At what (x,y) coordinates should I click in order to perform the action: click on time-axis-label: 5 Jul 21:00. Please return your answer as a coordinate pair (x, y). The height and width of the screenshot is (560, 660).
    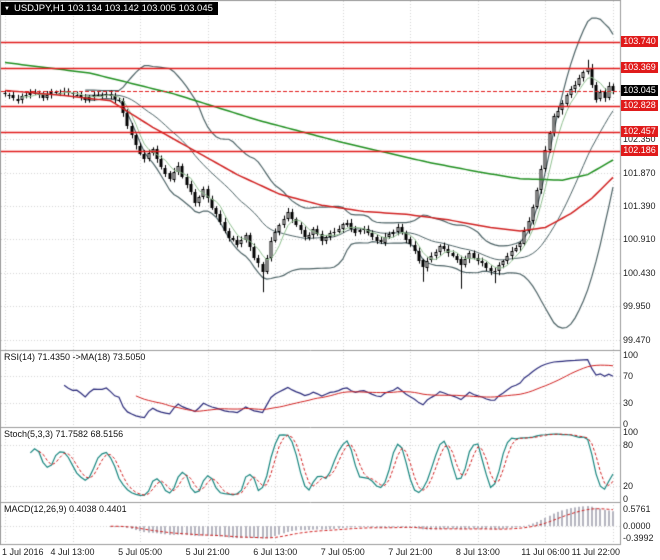
    Looking at the image, I should click on (207, 552).